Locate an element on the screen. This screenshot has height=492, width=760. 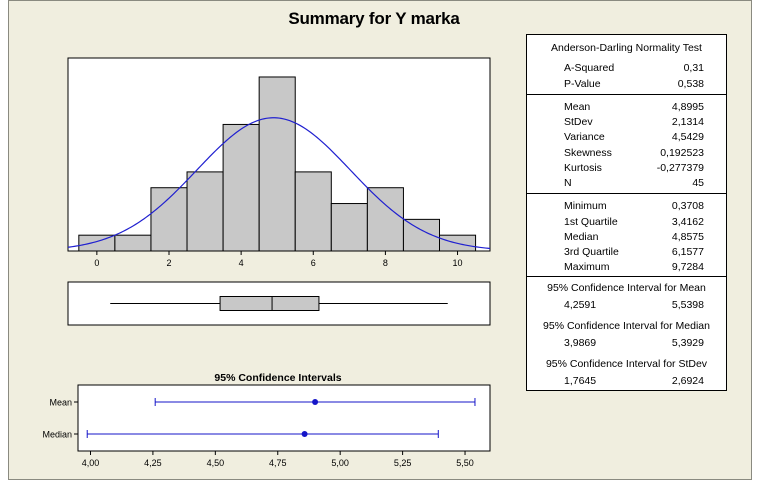
stat-row: Minimum 0,3708 is located at coordinates (626, 206).